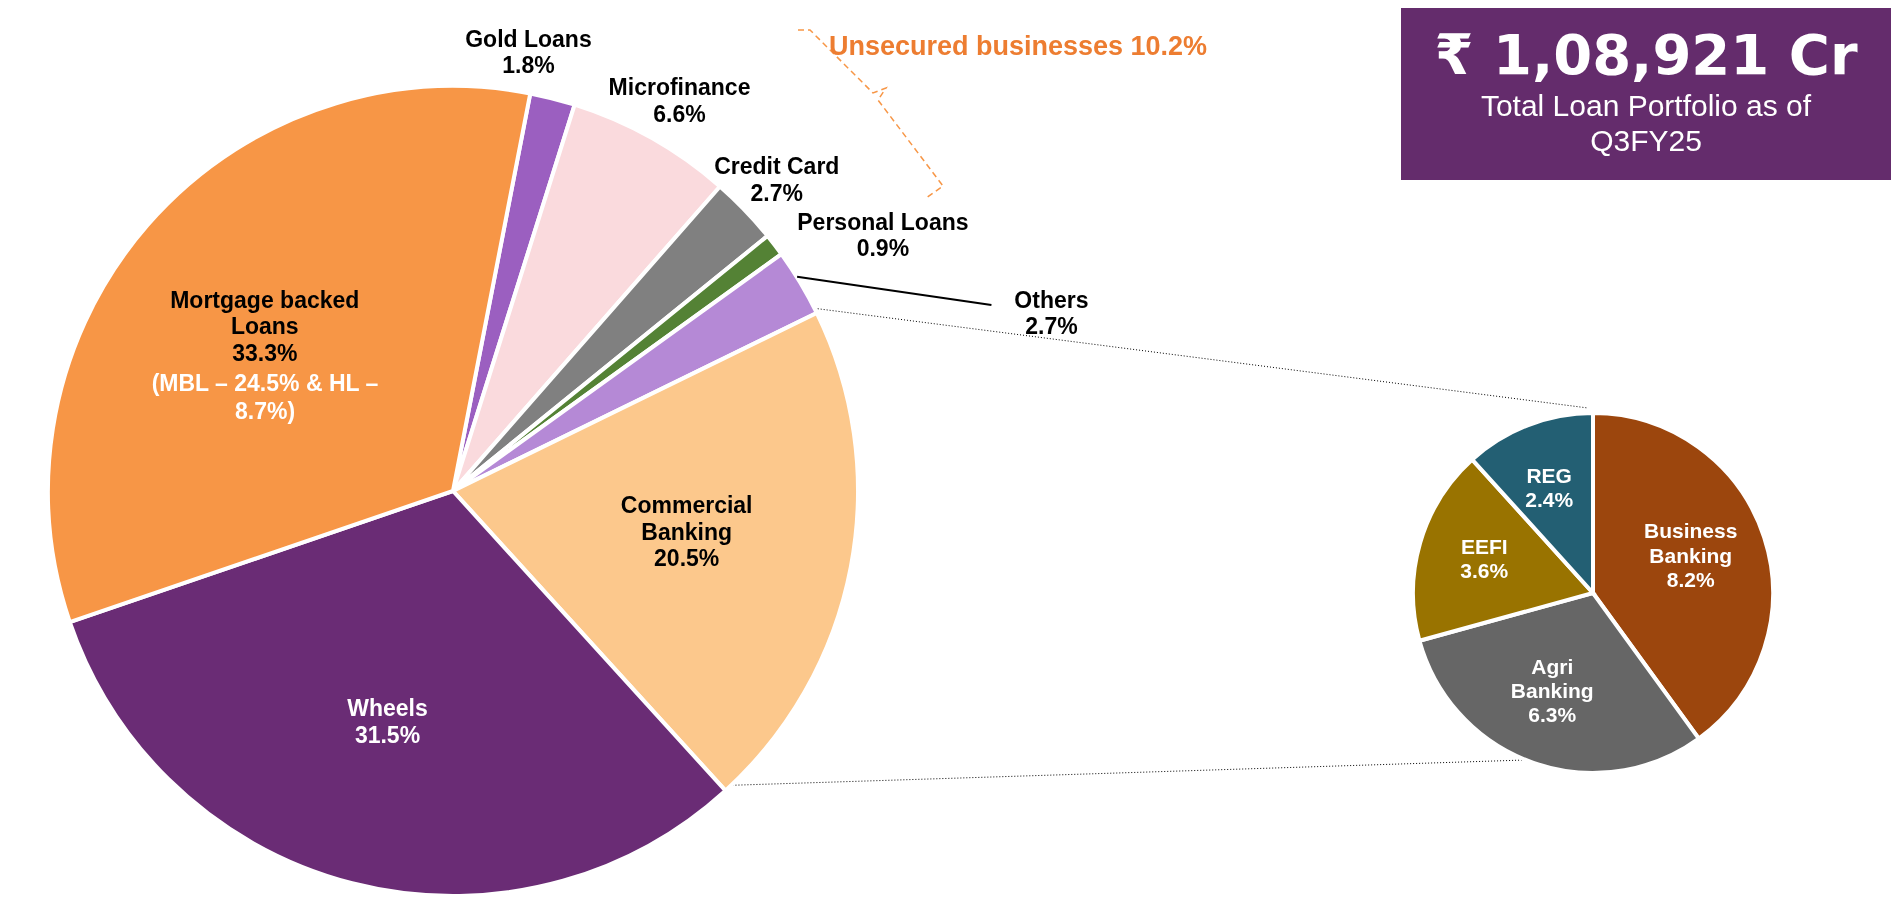 The height and width of the screenshot is (906, 1901). Describe the element at coordinates (883, 248) in the screenshot. I see `data-label: 0.9%` at that location.